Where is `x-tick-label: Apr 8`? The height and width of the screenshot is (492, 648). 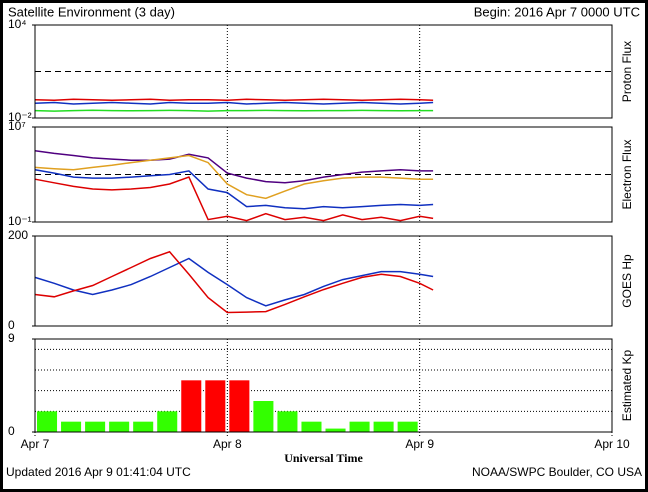
x-tick-label: Apr 8 is located at coordinates (227, 444).